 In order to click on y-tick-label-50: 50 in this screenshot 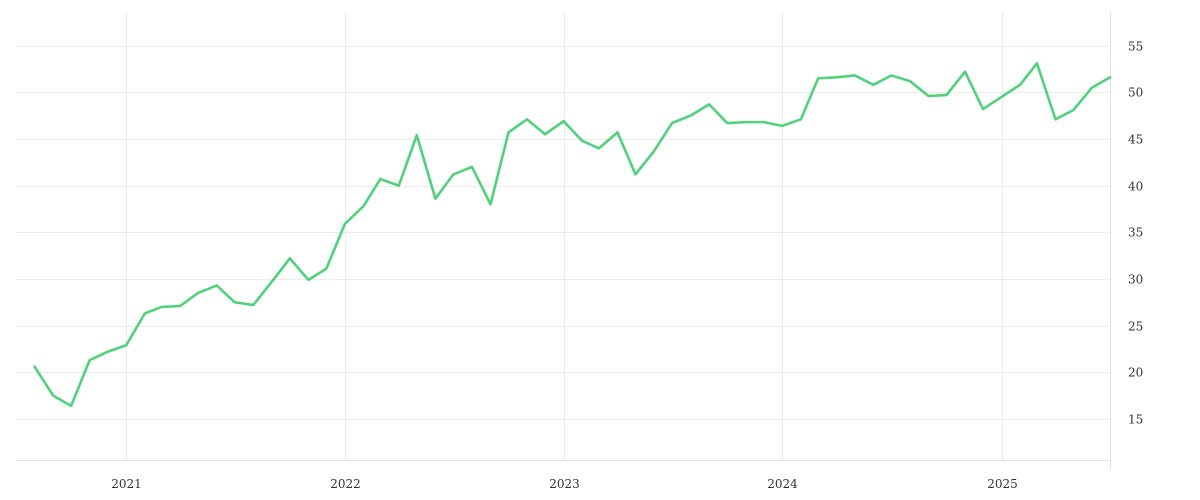, I will do `click(1135, 93)`.